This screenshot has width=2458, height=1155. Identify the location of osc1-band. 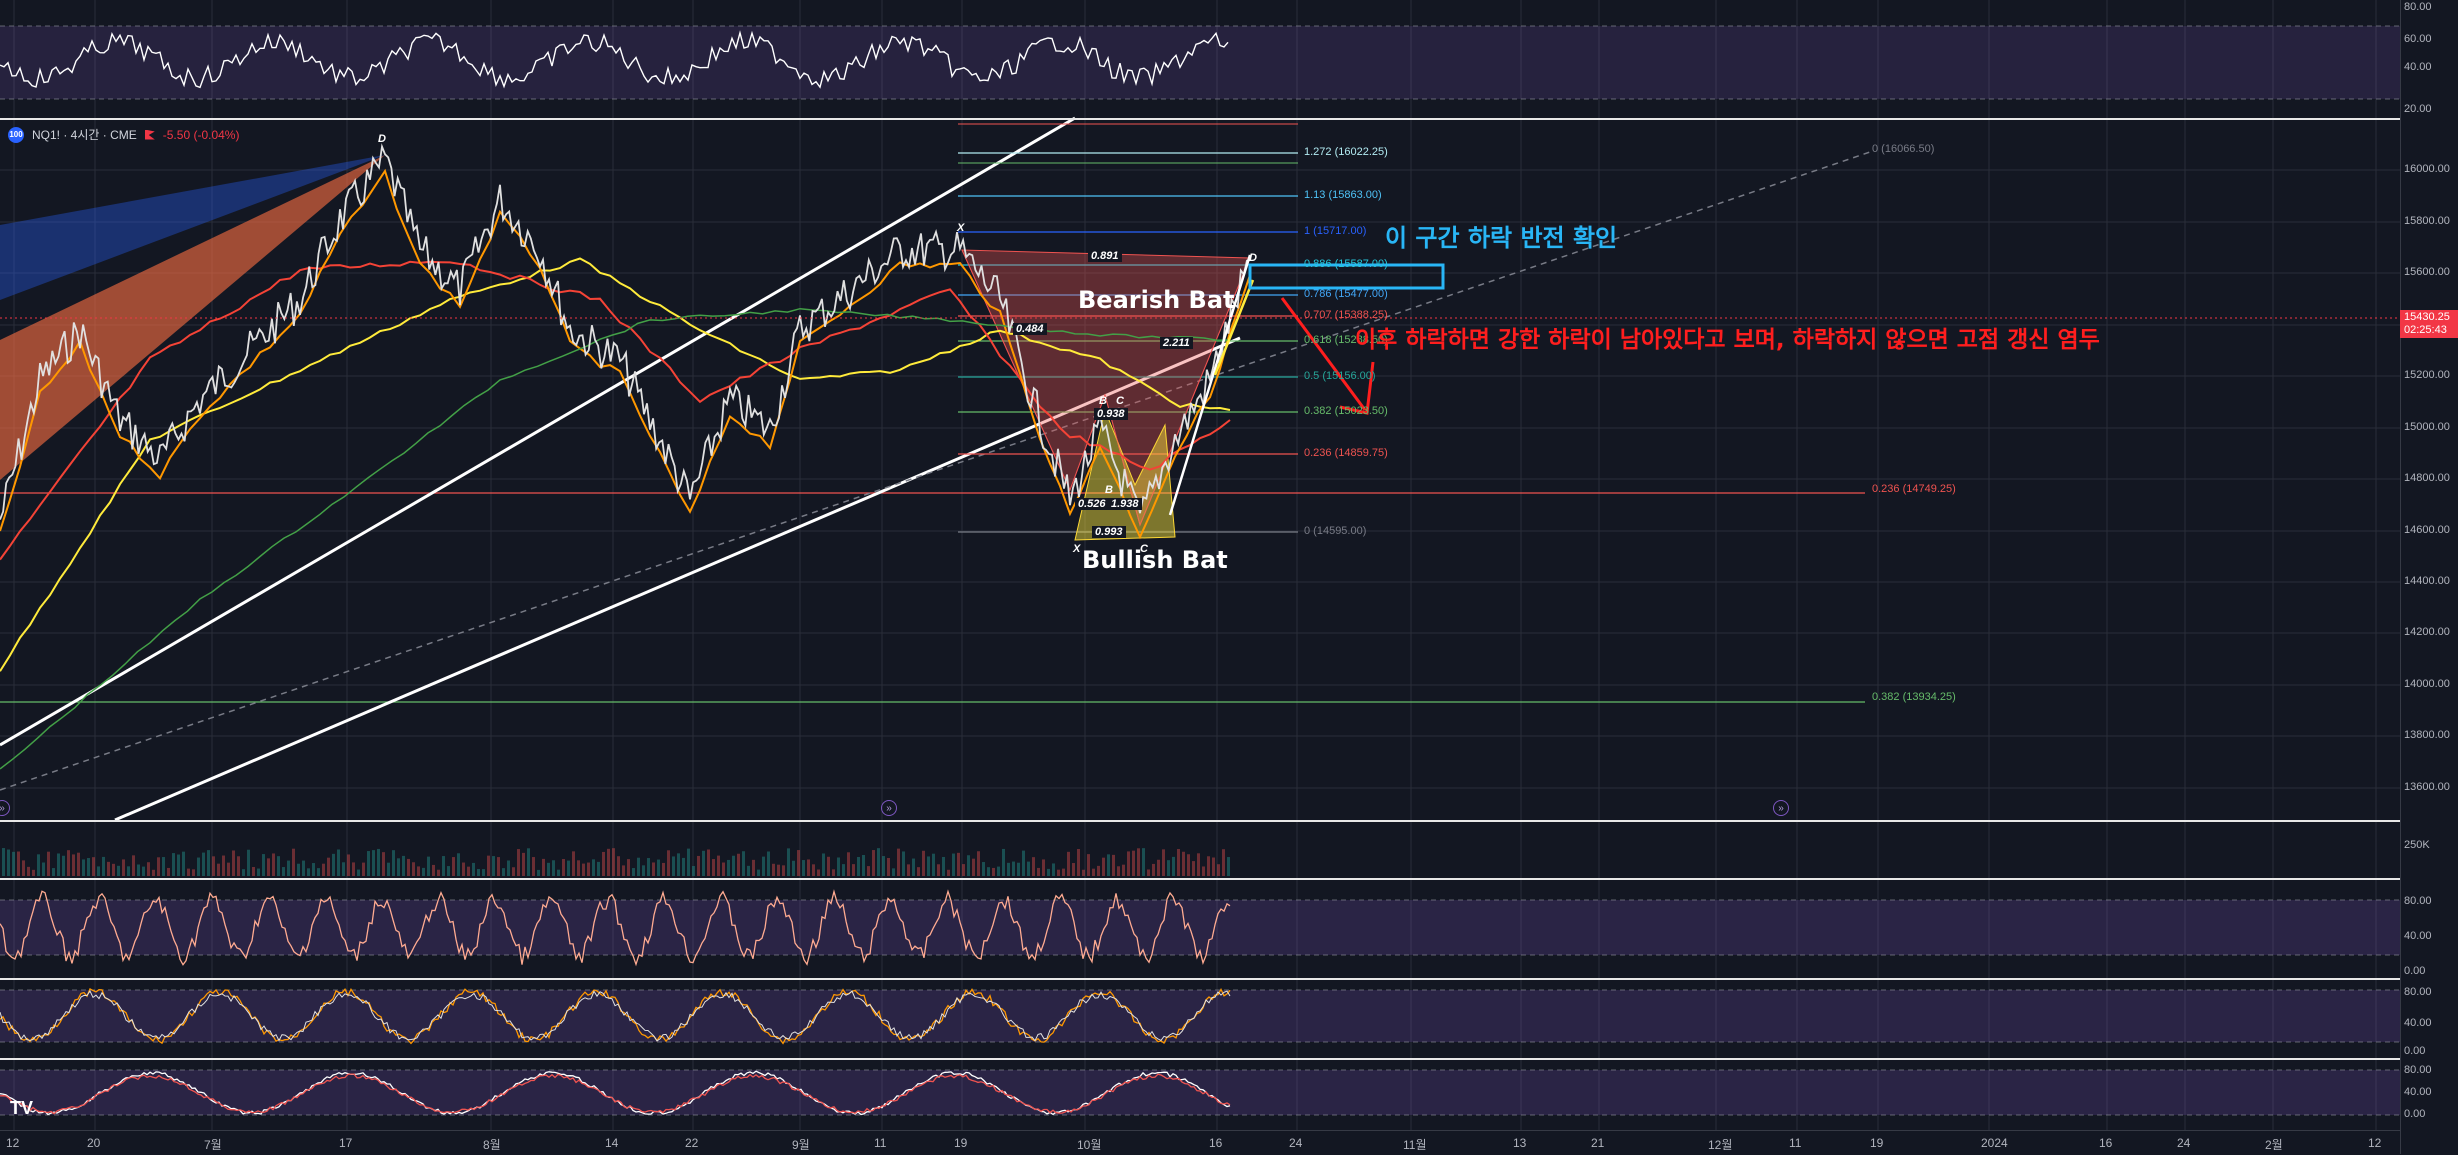
(1200, 927).